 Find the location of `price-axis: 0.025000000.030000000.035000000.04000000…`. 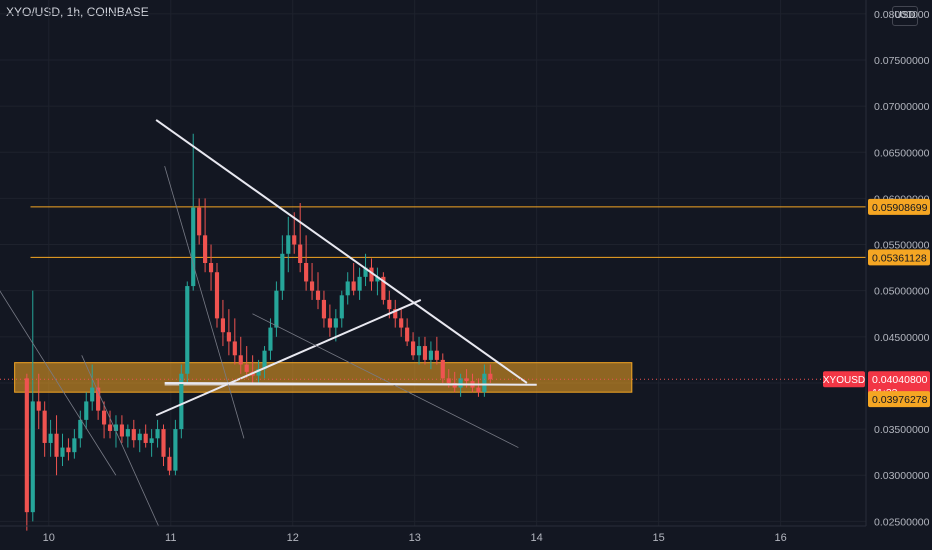

price-axis: 0.025000000.030000000.035000000.04000000… is located at coordinates (902, 269).